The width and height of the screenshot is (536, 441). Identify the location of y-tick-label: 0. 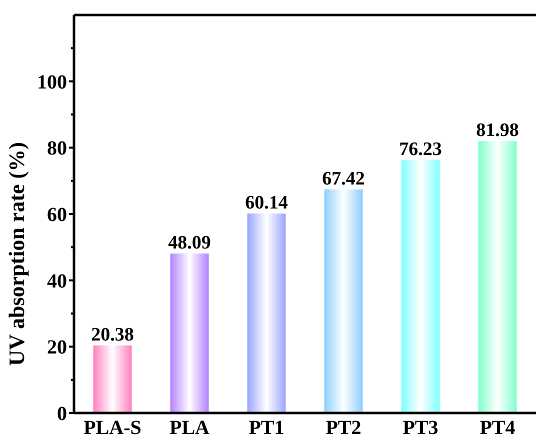
(62, 414).